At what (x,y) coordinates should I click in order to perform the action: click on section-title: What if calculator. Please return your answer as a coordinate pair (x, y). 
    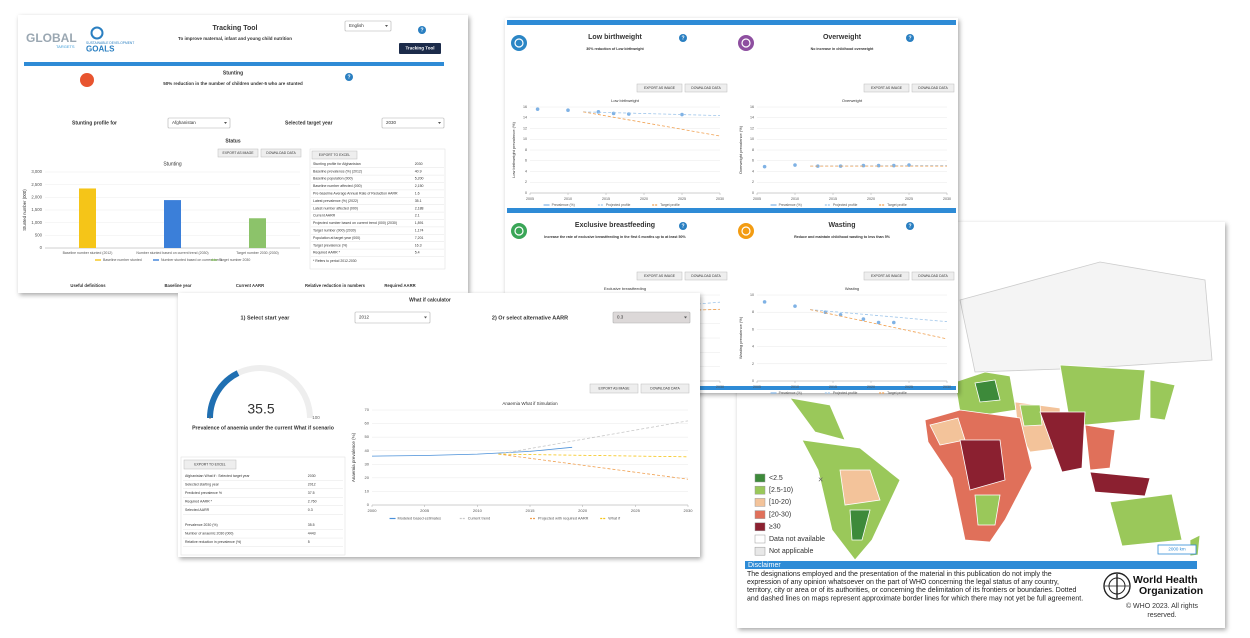
    Looking at the image, I should click on (430, 300).